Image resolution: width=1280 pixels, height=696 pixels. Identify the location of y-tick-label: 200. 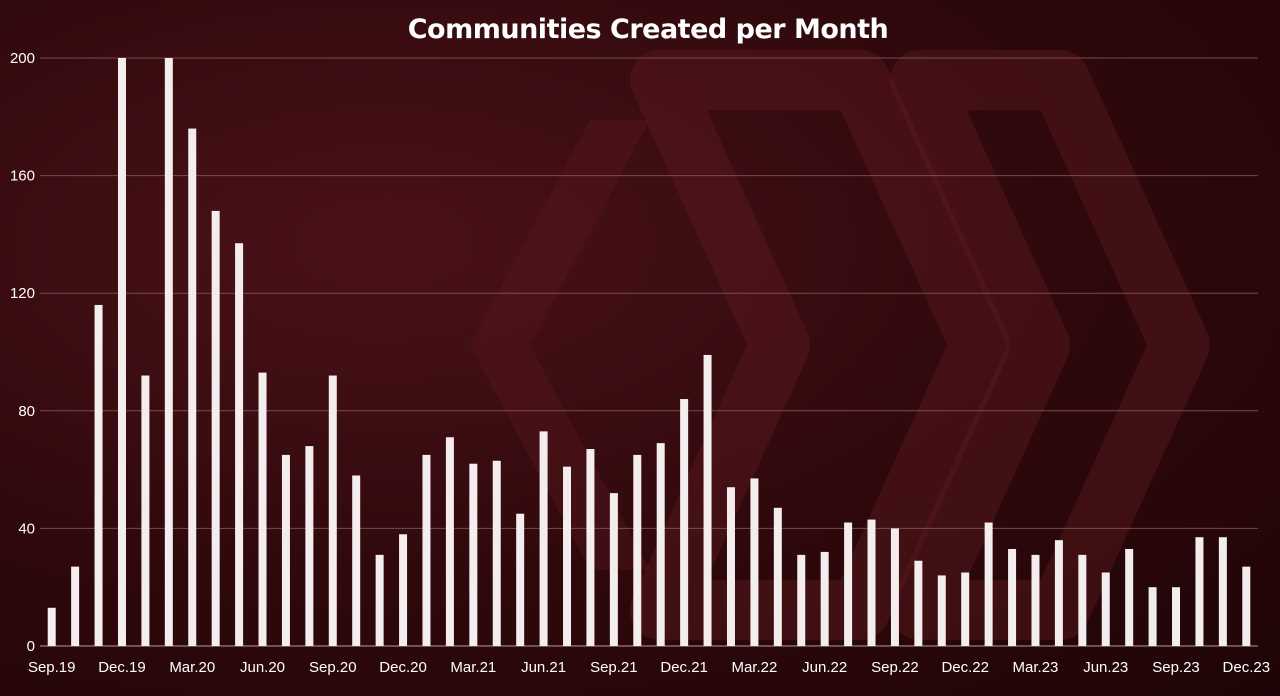
(22, 58).